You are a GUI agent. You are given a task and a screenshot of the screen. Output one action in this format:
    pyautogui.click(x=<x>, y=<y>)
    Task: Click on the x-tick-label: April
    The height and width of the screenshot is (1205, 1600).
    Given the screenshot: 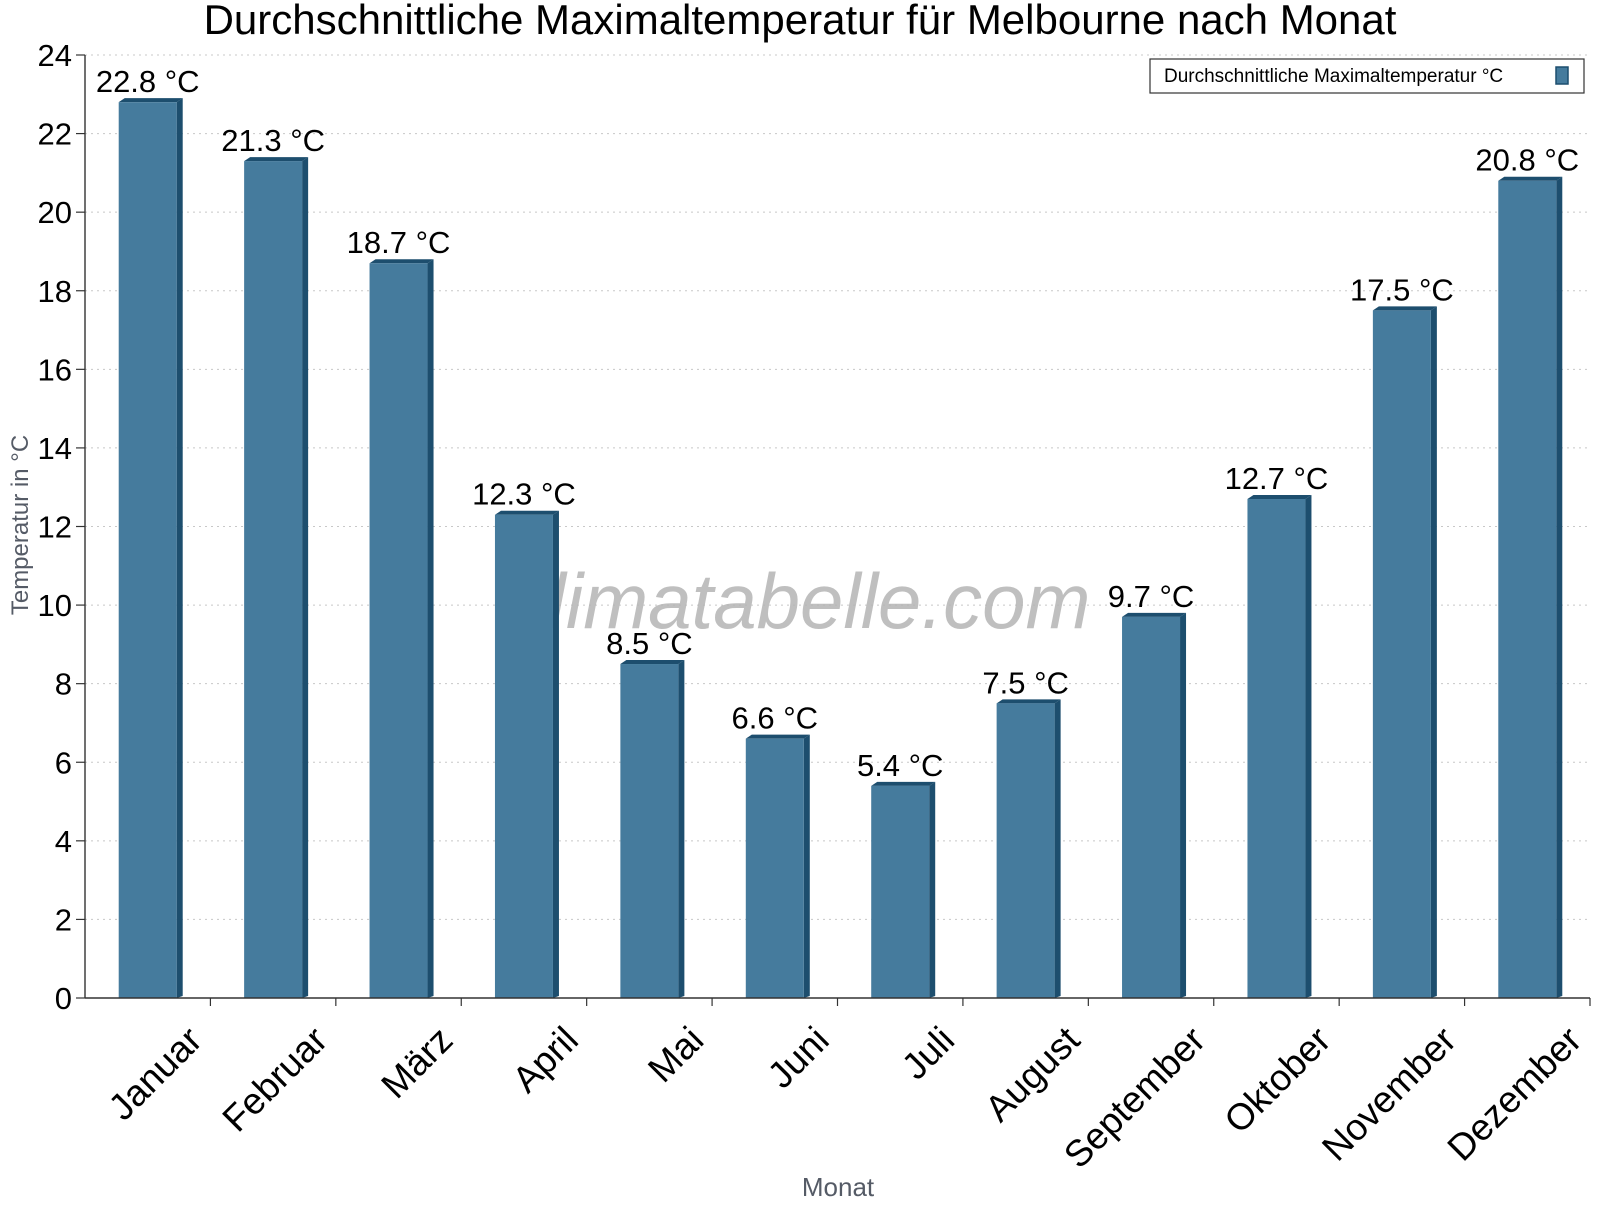 What is the action you would take?
    pyautogui.click(x=545, y=1059)
    